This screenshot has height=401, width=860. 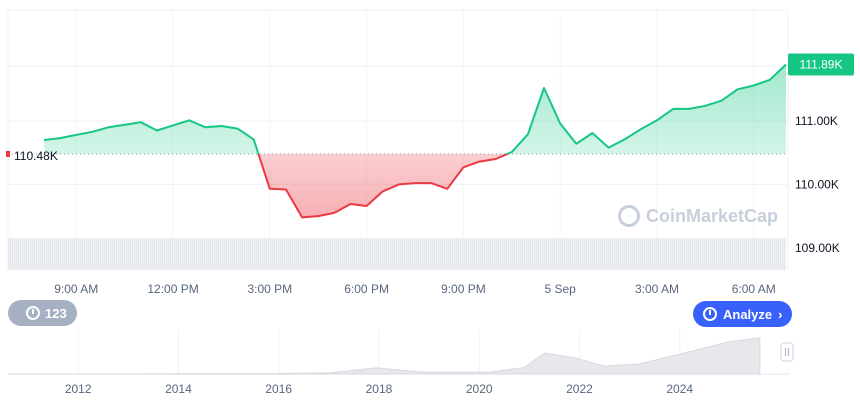 What do you see at coordinates (366, 289) in the screenshot?
I see `x-tick-label: 6:00 PM` at bounding box center [366, 289].